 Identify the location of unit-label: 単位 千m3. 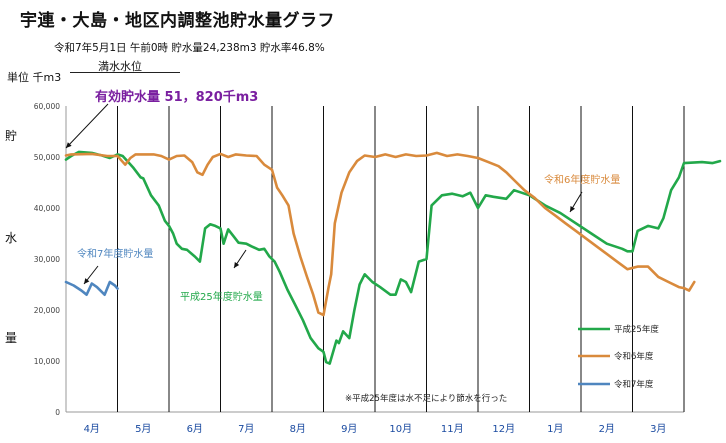
(34, 77).